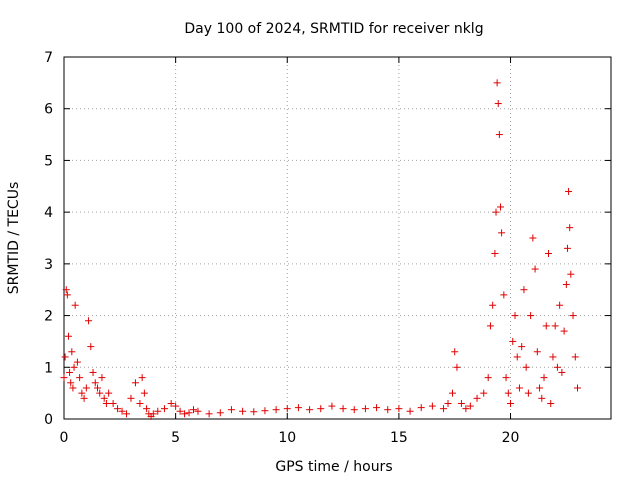 This screenshot has height=480, width=640. Describe the element at coordinates (48, 161) in the screenshot. I see `y-tick-label: 5` at that location.